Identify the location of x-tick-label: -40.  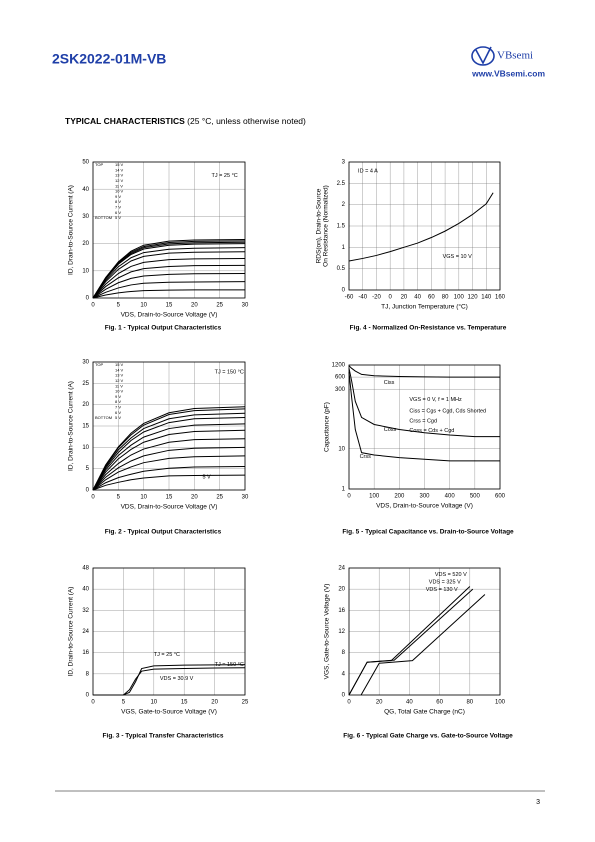
(362, 298).